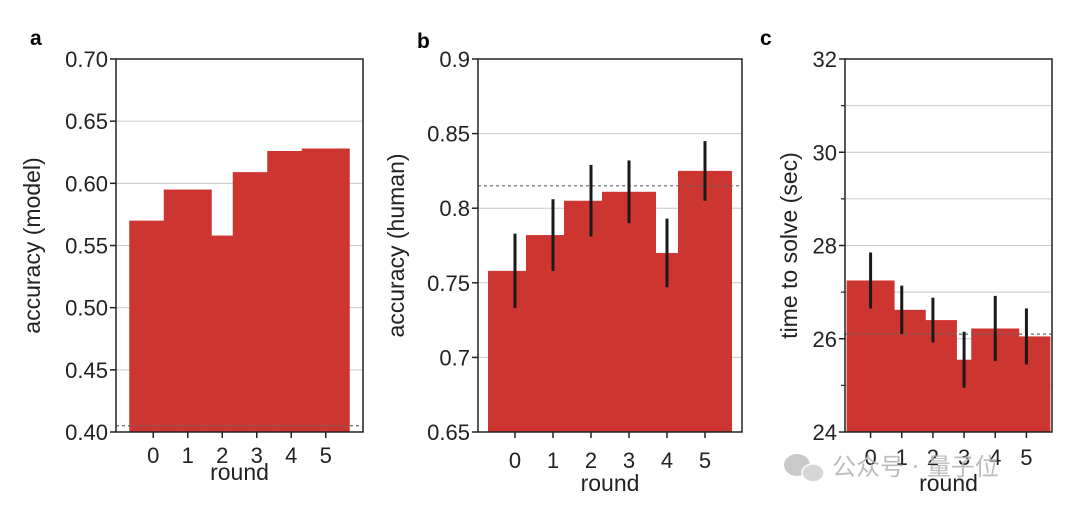 The height and width of the screenshot is (512, 1080). Describe the element at coordinates (454, 59) in the screenshot. I see `y-tick-label: 0.9` at that location.